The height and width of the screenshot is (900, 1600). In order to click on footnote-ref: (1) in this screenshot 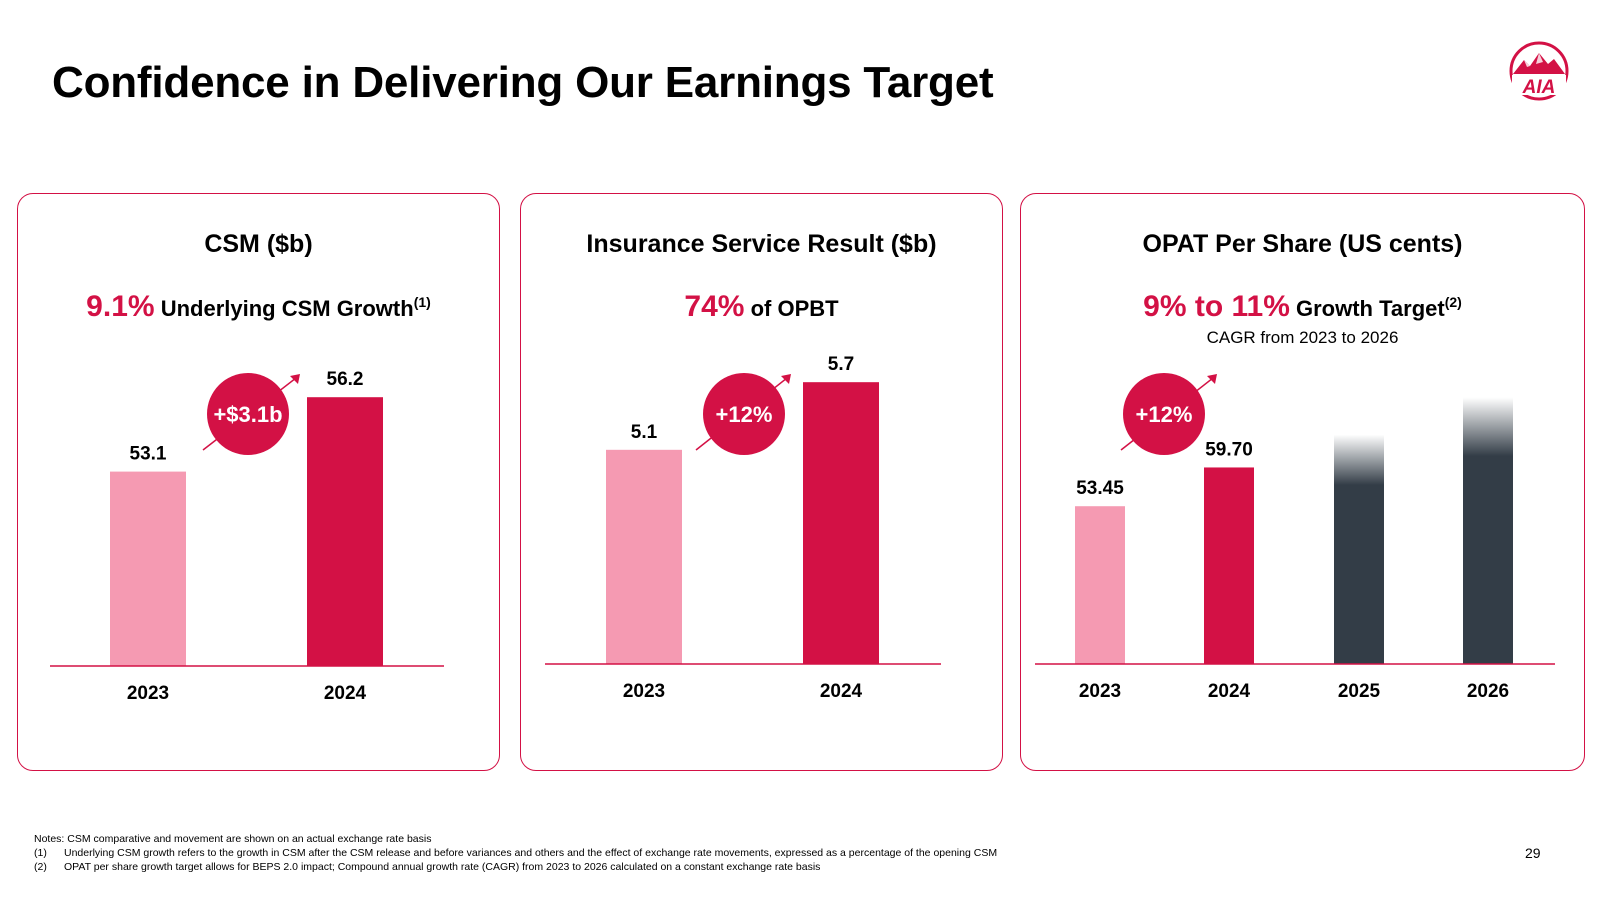, I will do `click(422, 302)`.